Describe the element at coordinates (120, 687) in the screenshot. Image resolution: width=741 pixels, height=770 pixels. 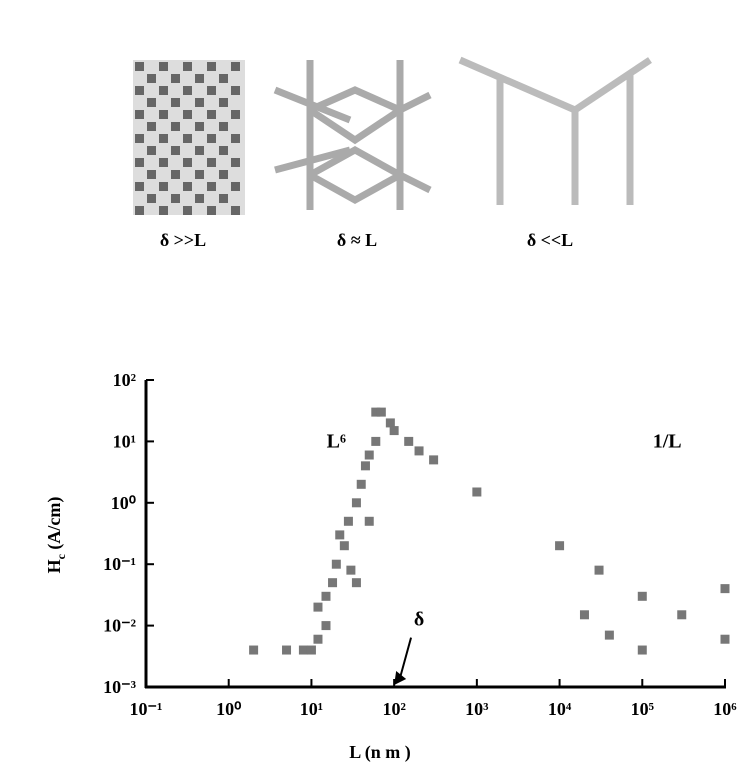
I see `y-tick-label: 10⁻³` at that location.